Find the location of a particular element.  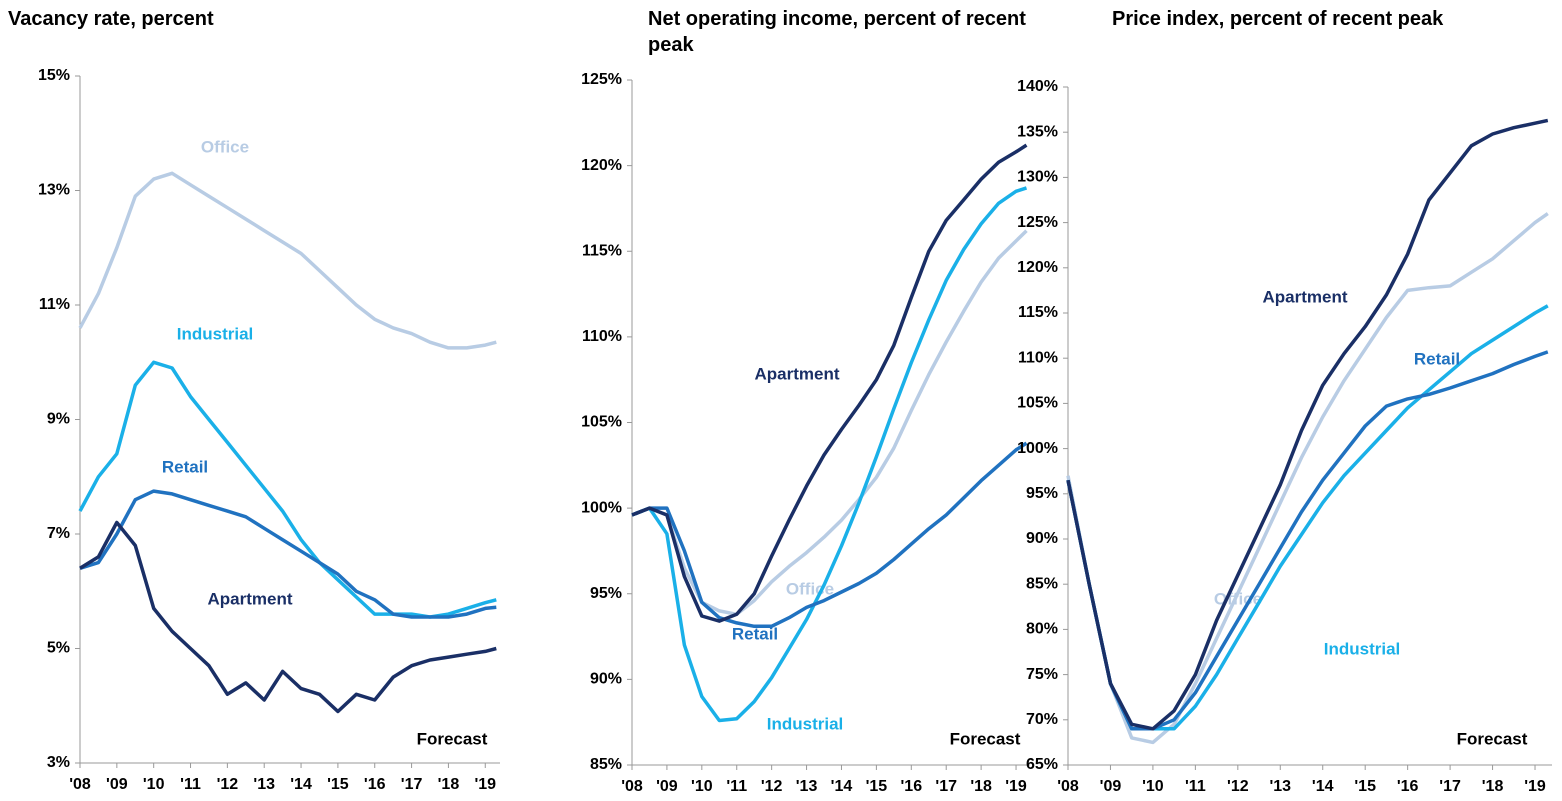

panel-title: Vacancy rate, percent is located at coordinates (111, 19).